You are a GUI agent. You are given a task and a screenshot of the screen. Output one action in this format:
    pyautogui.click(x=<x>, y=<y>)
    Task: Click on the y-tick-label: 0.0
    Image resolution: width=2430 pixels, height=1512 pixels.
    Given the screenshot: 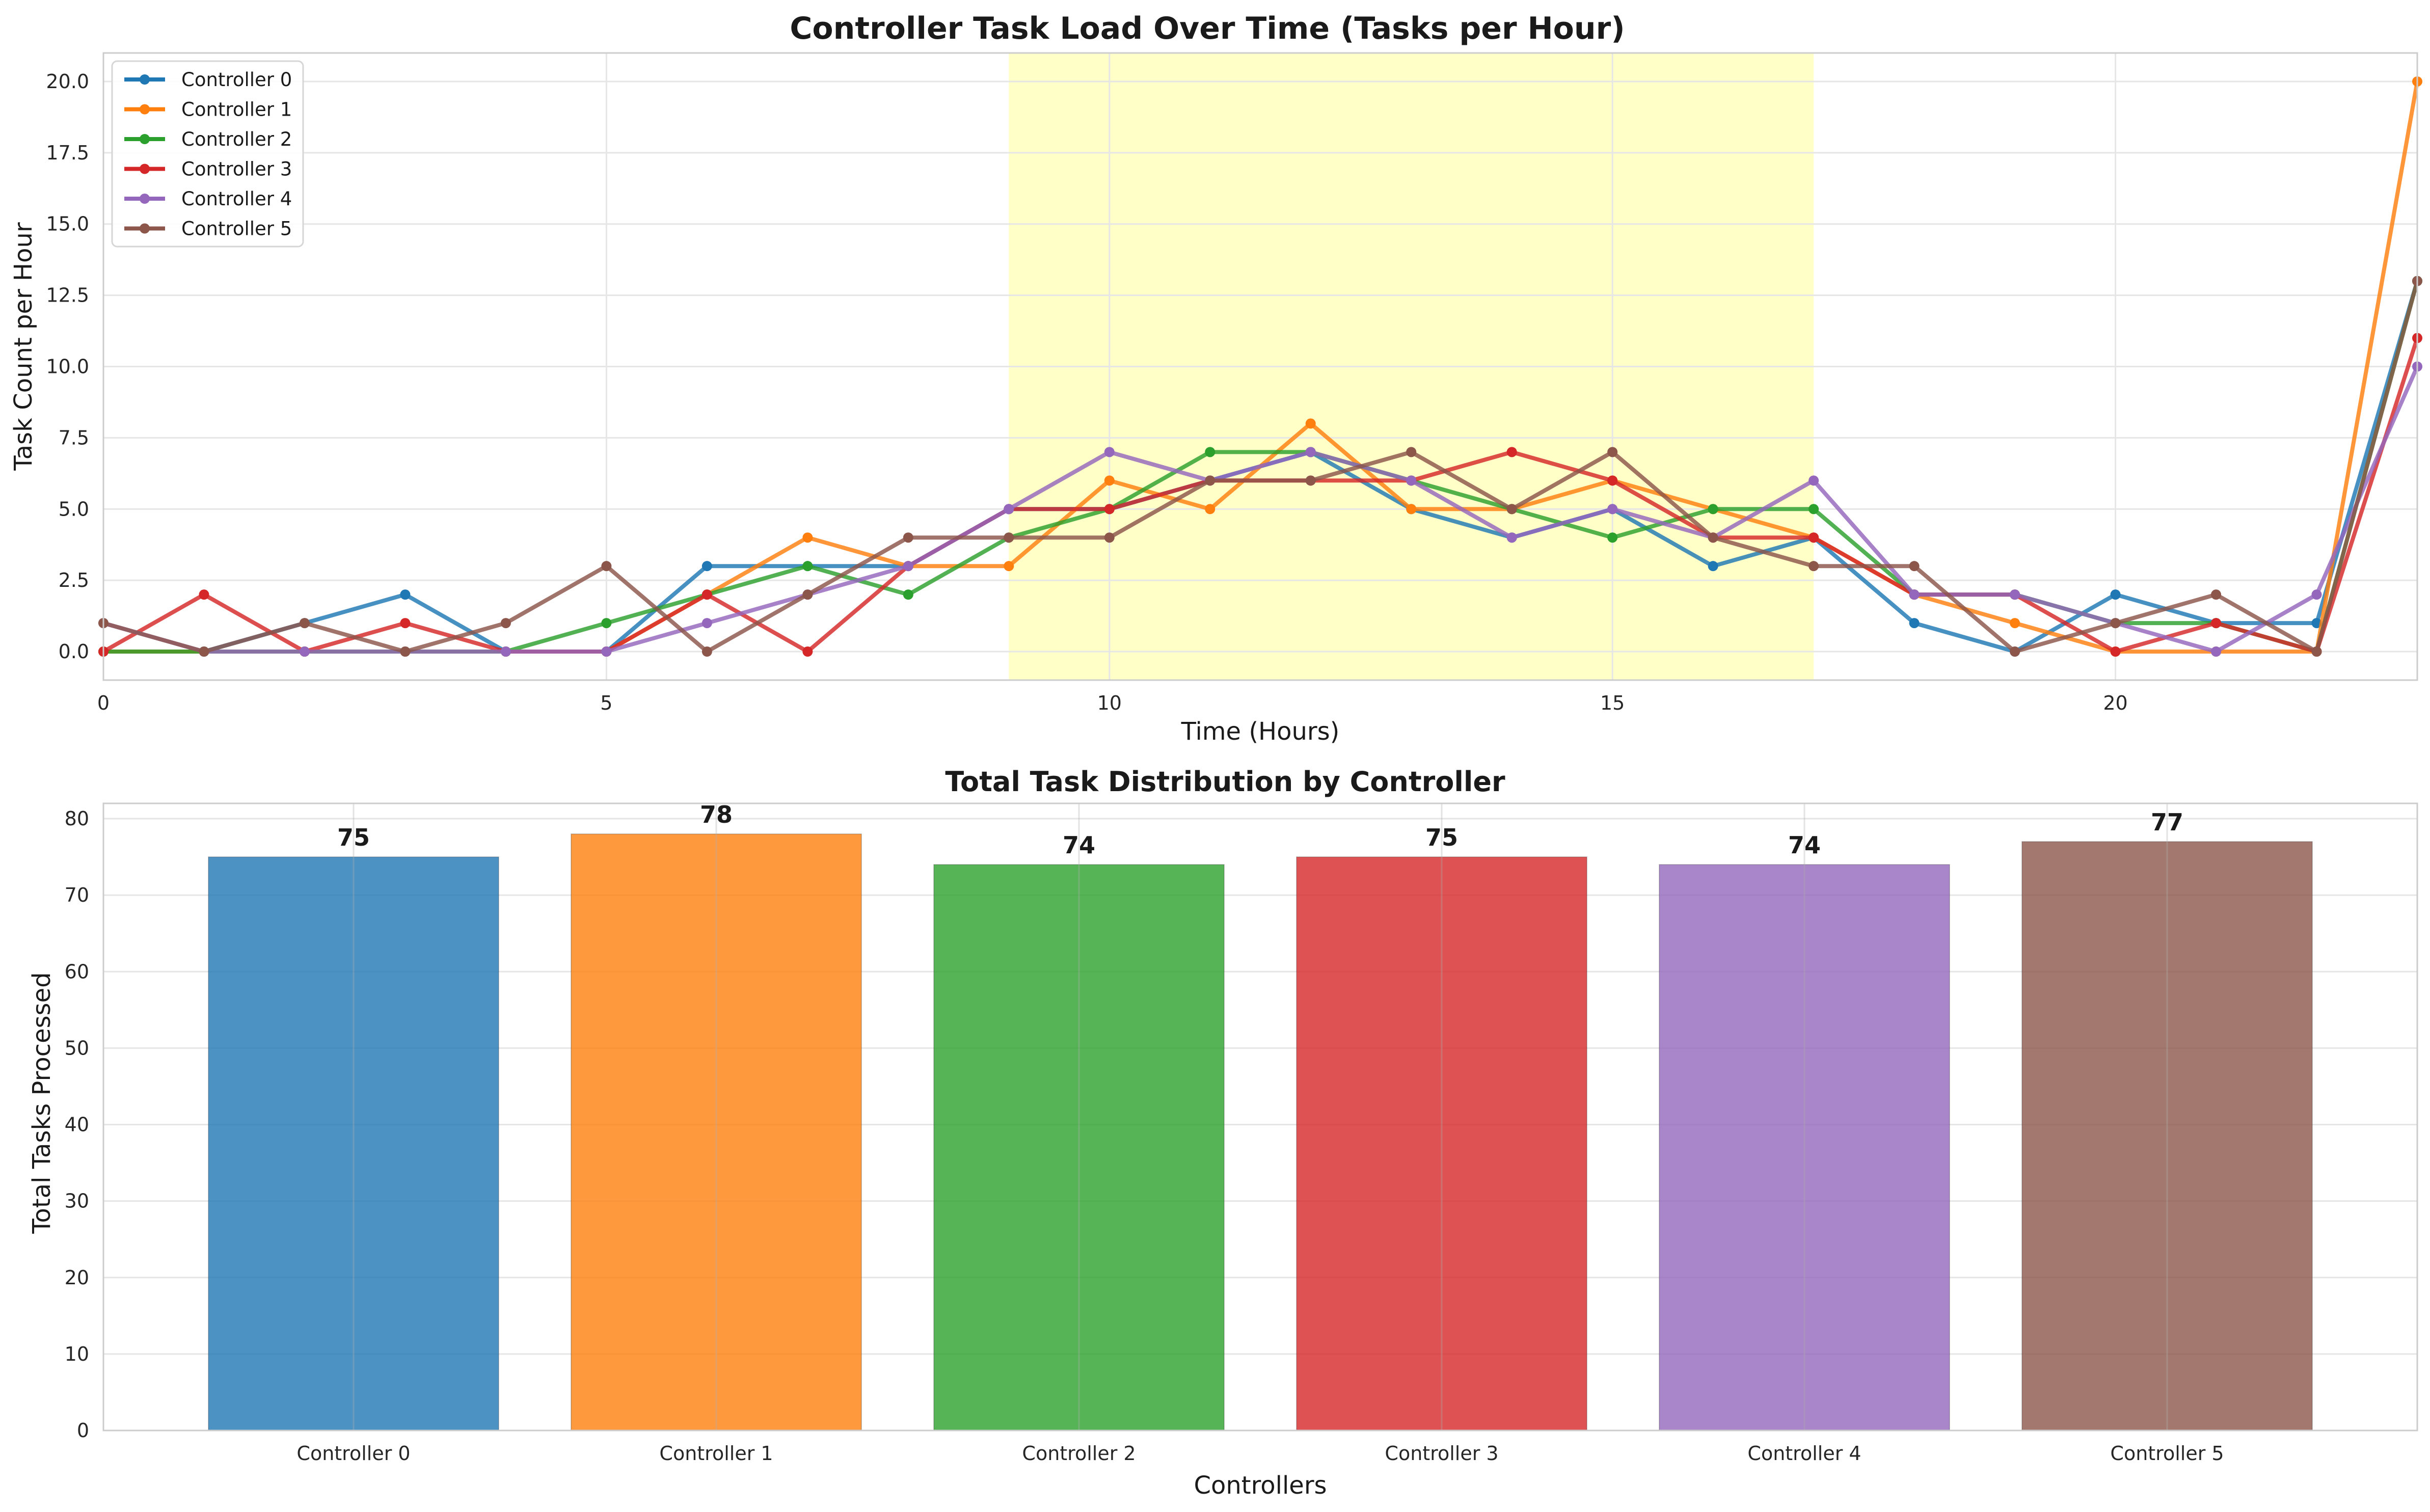 What is the action you would take?
    pyautogui.click(x=74, y=651)
    